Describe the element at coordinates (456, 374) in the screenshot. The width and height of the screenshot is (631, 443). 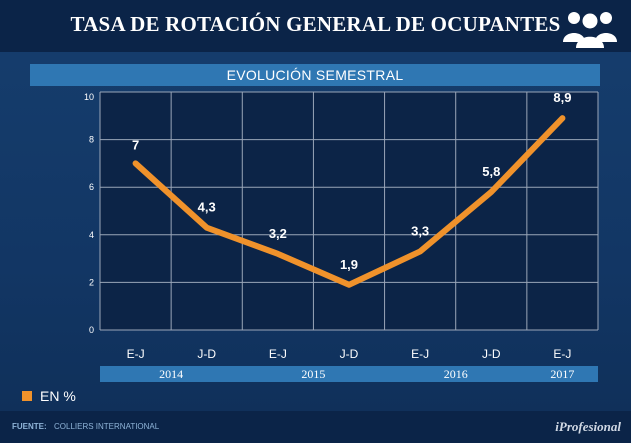
I see `year-label: 2016` at that location.